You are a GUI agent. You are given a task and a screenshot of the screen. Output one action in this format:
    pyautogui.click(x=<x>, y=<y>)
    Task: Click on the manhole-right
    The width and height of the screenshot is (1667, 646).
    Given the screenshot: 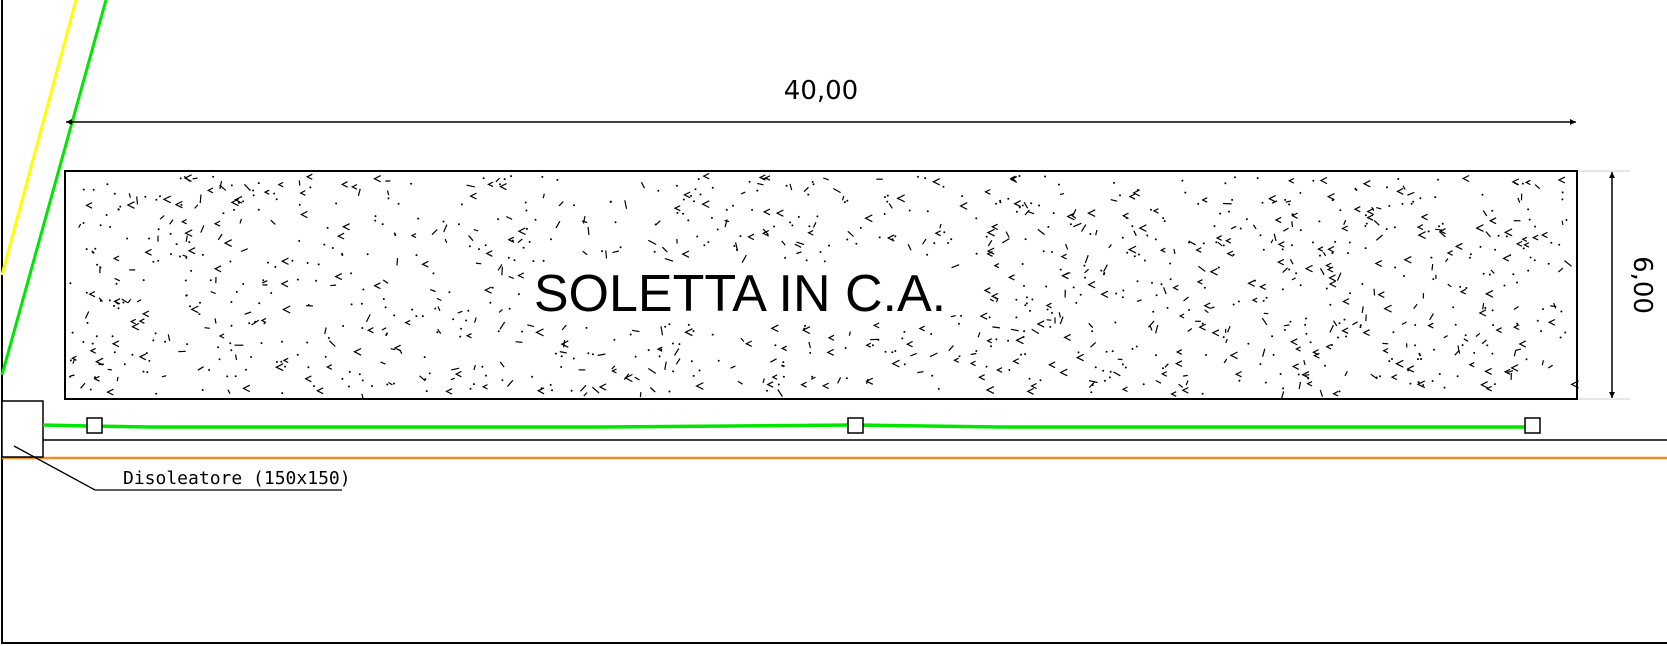 What is the action you would take?
    pyautogui.click(x=1532, y=425)
    